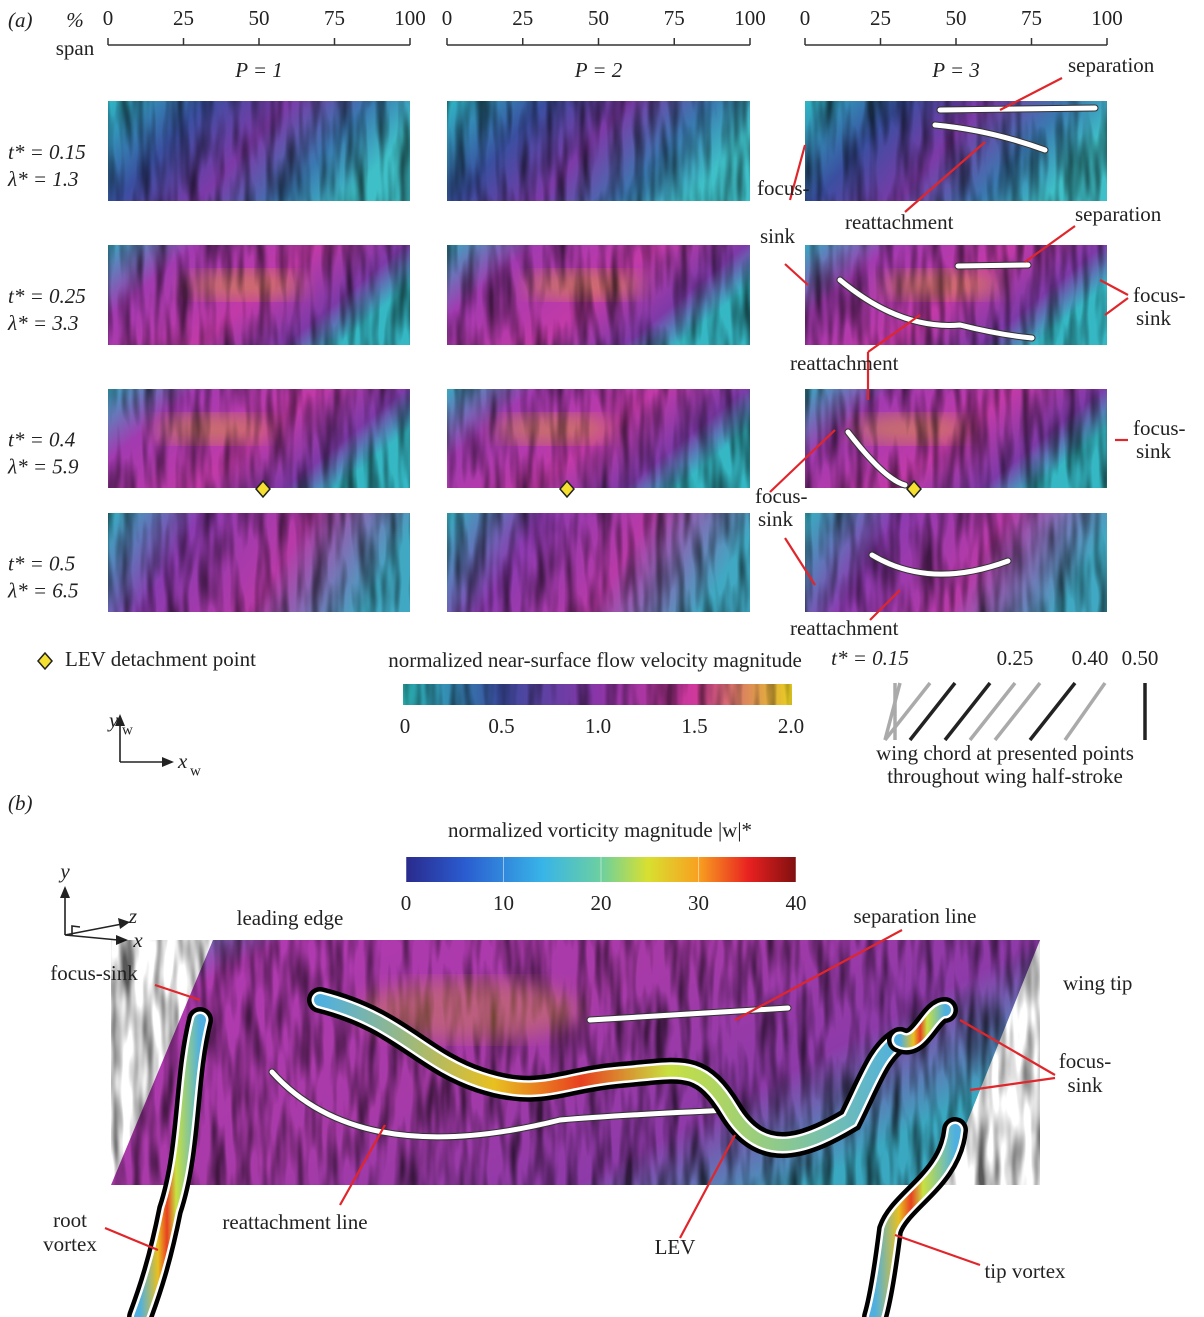  What do you see at coordinates (470, 1010) in the screenshot?
I see `high-speed` at bounding box center [470, 1010].